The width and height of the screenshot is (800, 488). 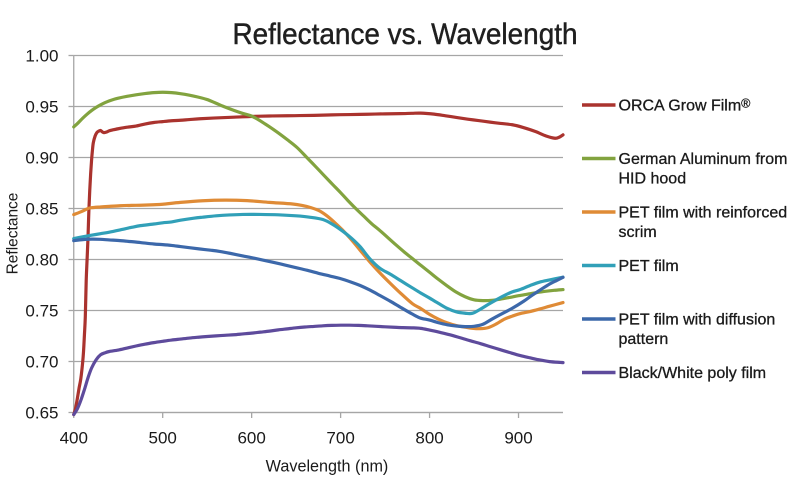 I want to click on svg-text: 700, so click(x=340, y=438).